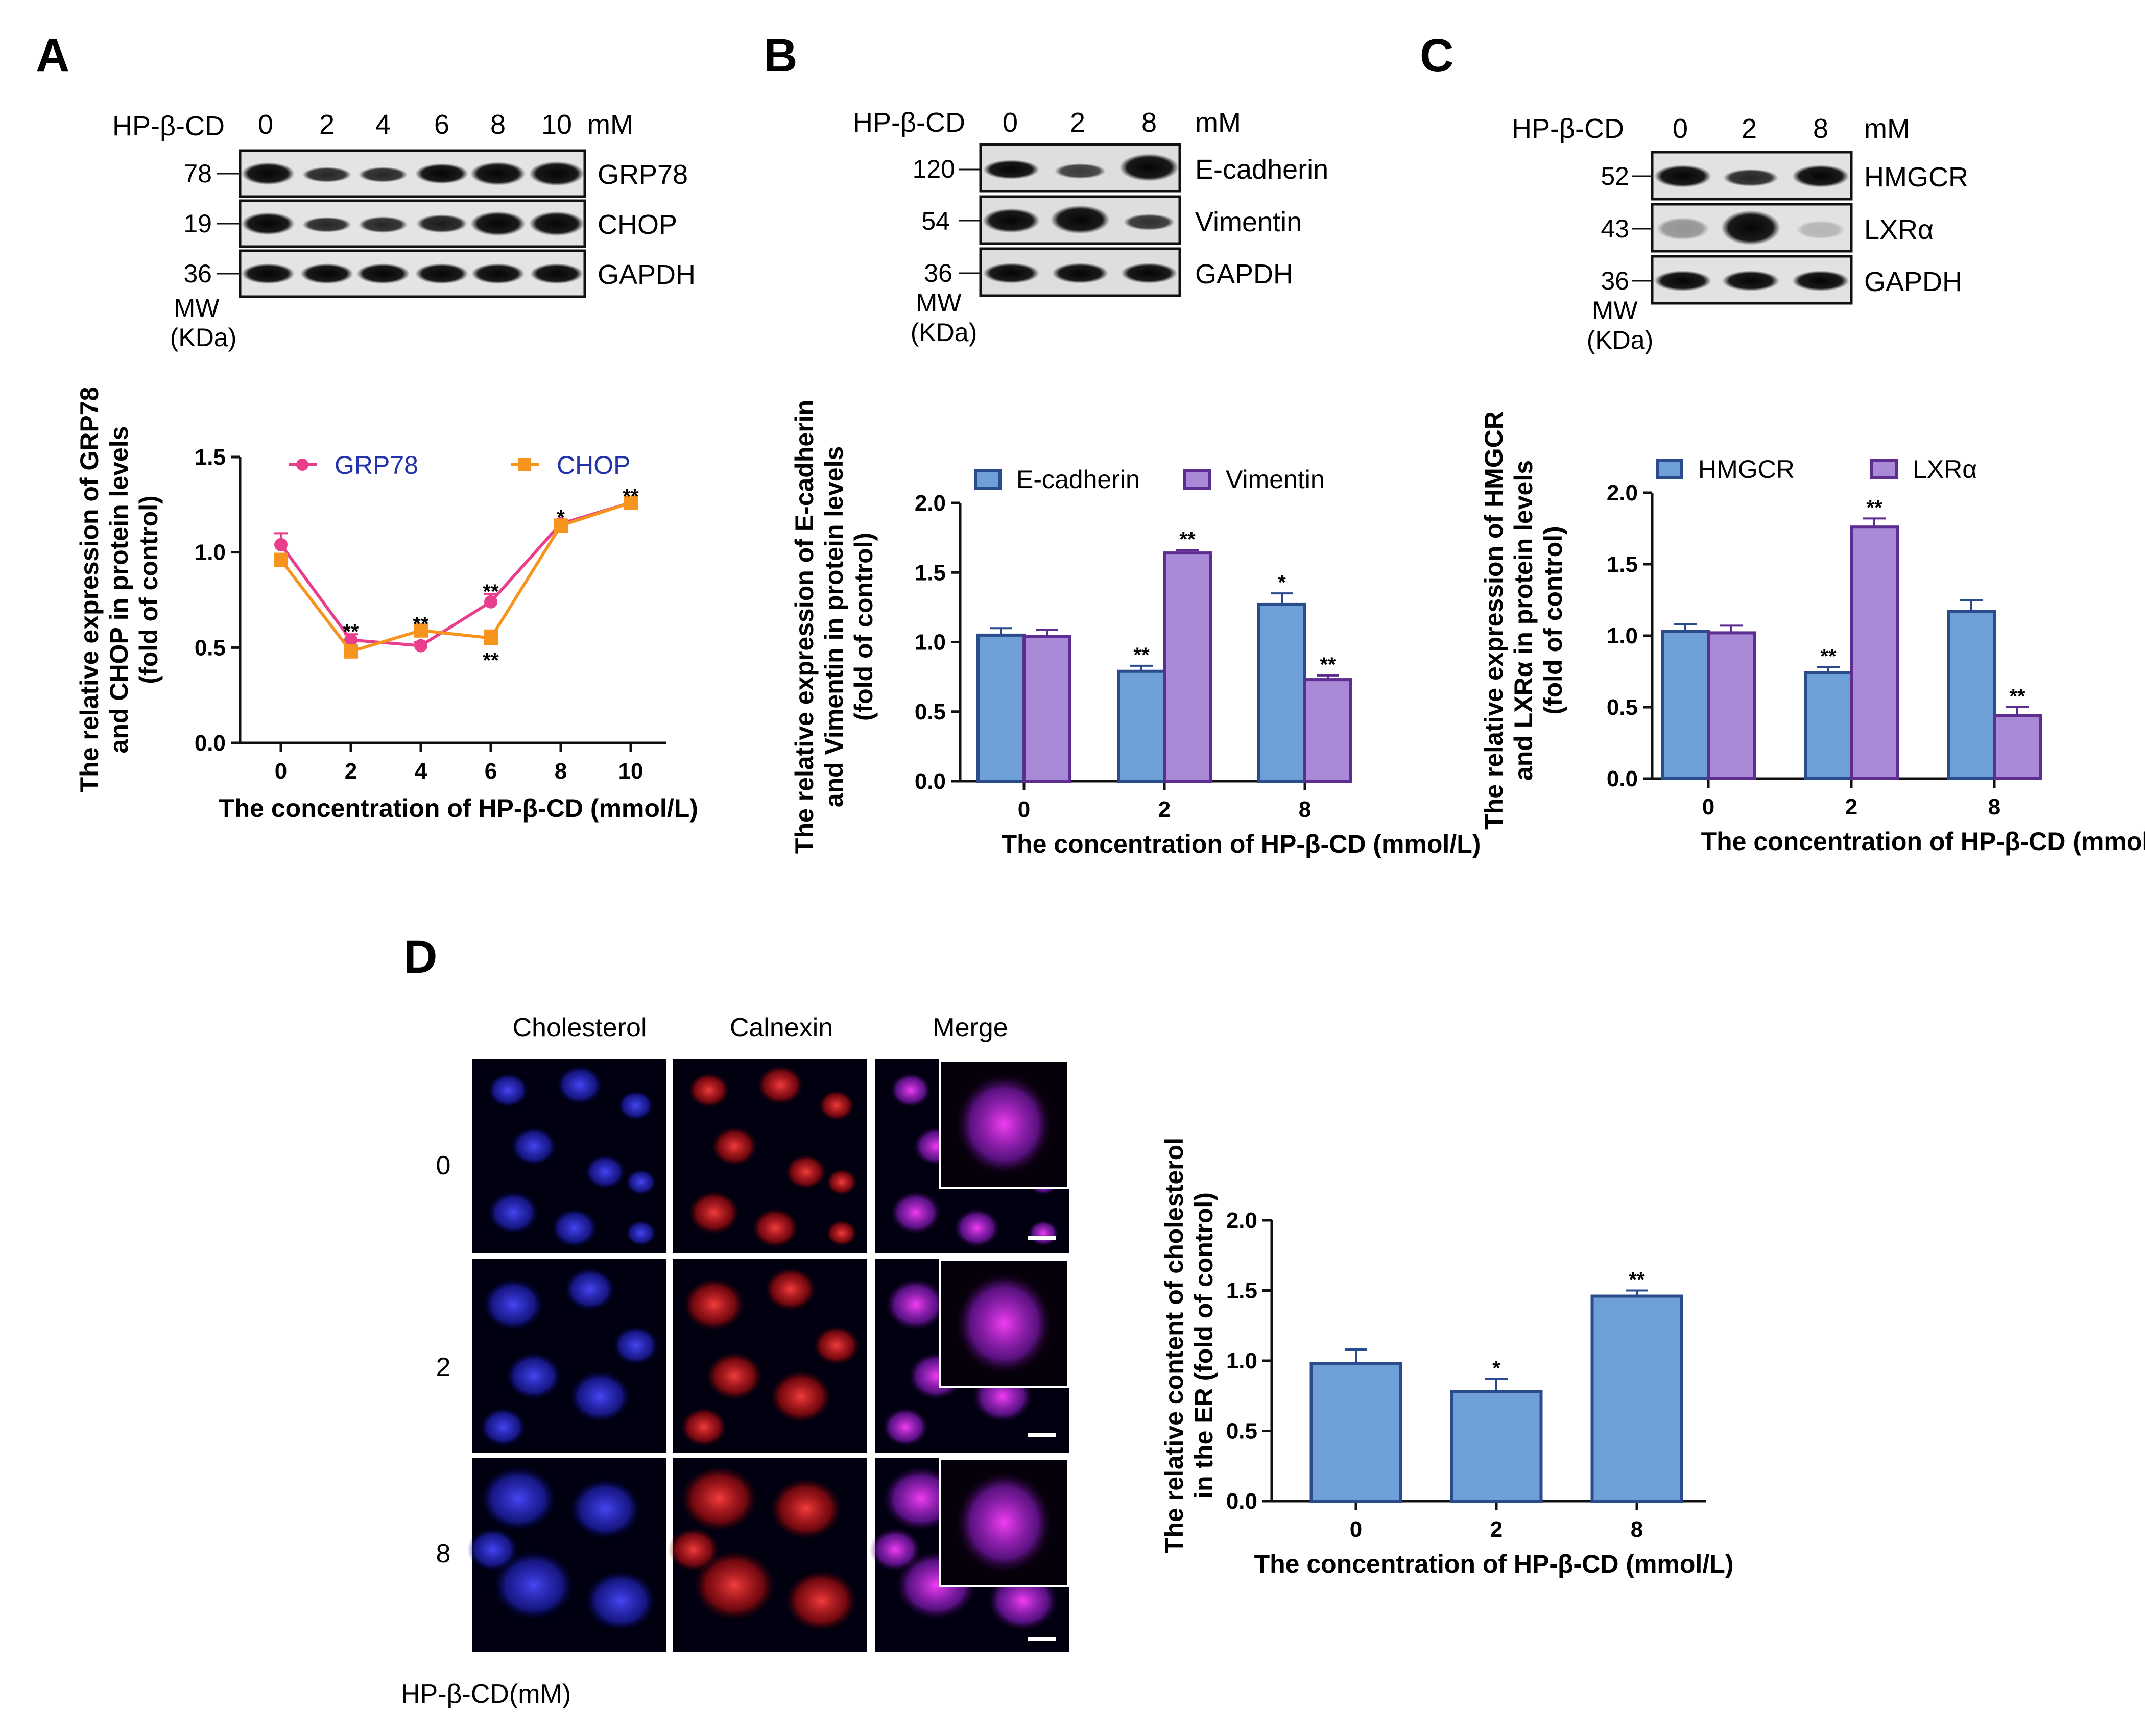  What do you see at coordinates (781, 1028) in the screenshot?
I see `if-column-label: Calnexin` at bounding box center [781, 1028].